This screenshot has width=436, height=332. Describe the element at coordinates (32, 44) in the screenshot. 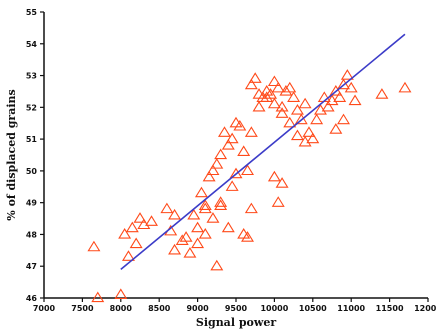

I see `y-tick-label: 54` at that location.